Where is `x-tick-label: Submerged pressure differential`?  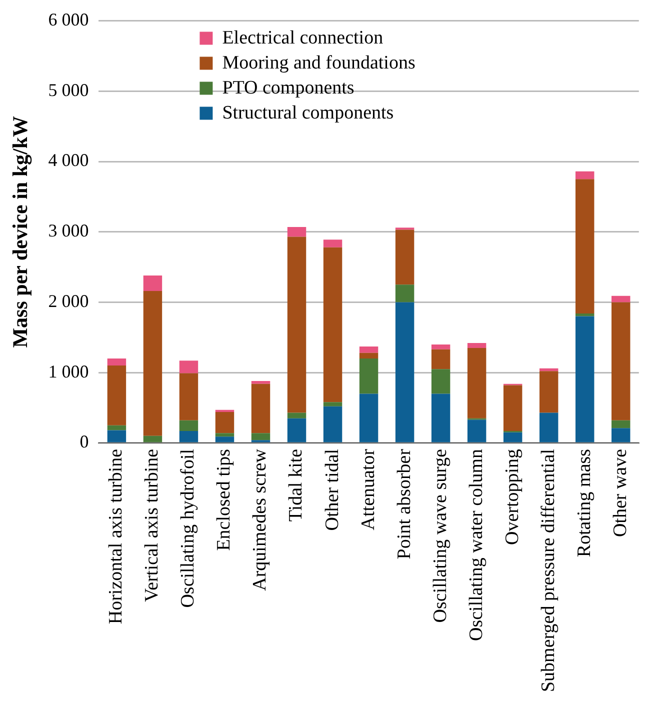
x-tick-label: Submerged pressure differential is located at coordinates (548, 570).